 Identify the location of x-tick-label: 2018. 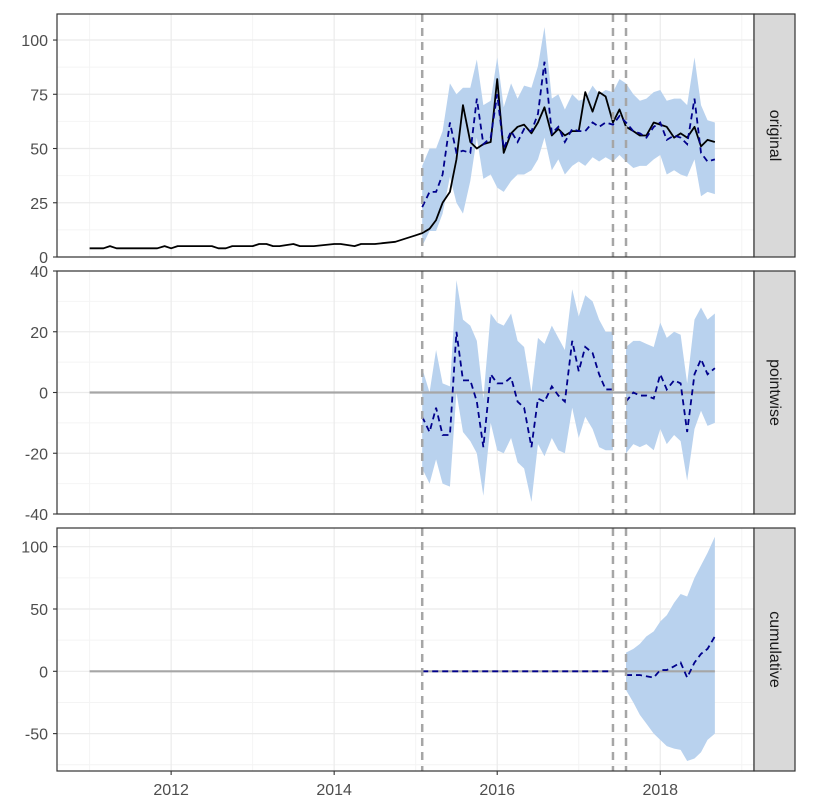
(660, 790).